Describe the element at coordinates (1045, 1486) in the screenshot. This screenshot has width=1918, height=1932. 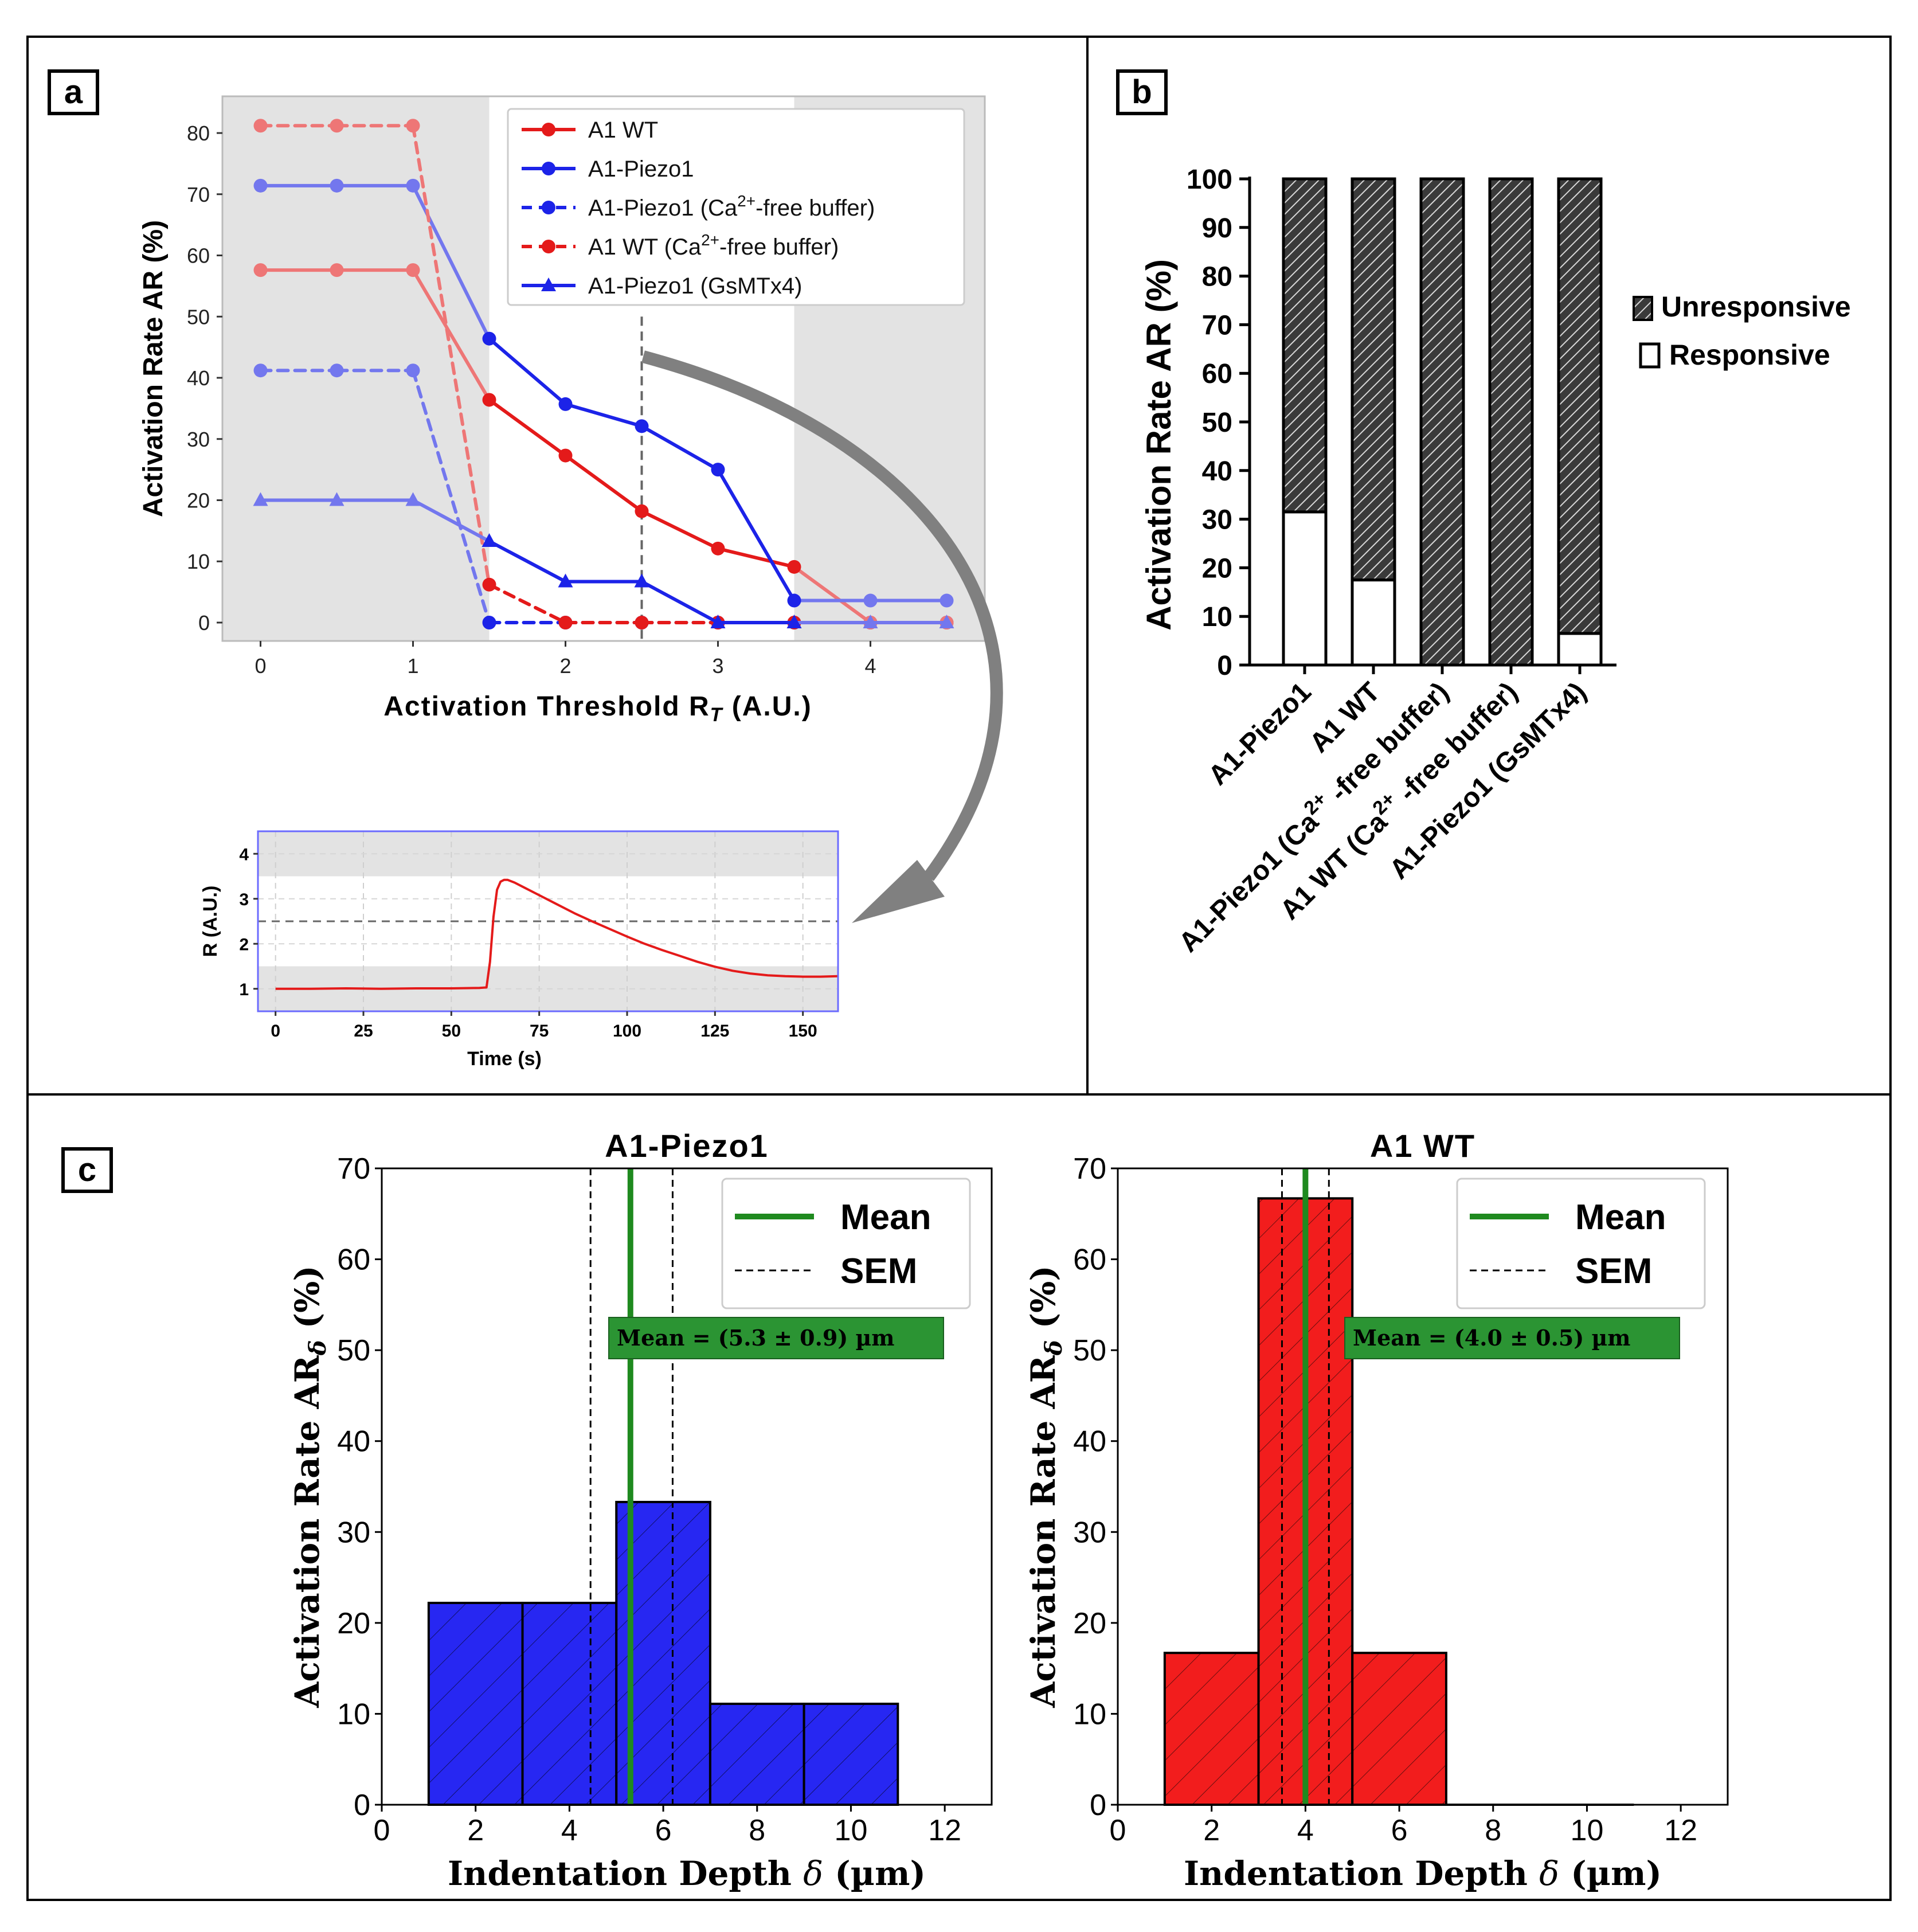
I see `y-axis-label: Activation Rate ARδ (%)` at that location.